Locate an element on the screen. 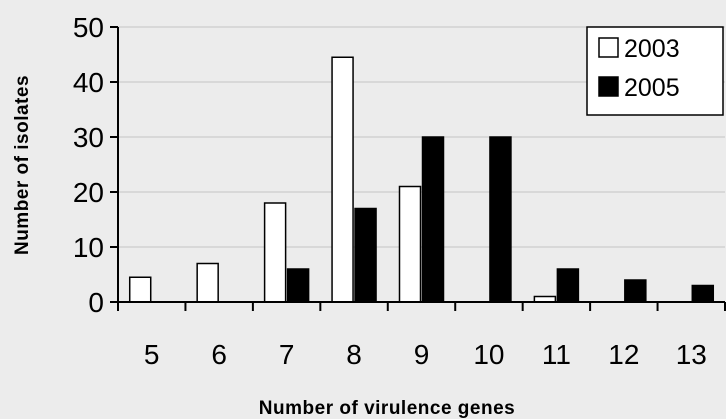 This screenshot has width=726, height=419. x-tick-label: 11 is located at coordinates (556, 354).